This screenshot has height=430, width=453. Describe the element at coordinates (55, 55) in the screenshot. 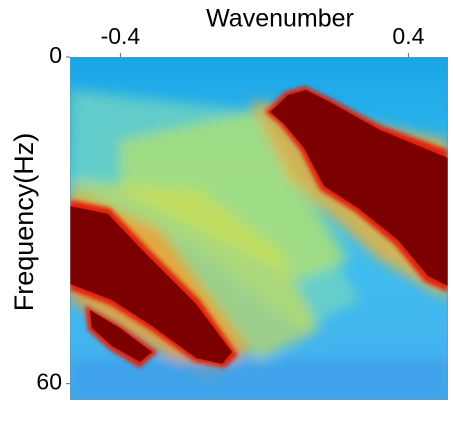

I see `y-tick-label: 0` at that location.